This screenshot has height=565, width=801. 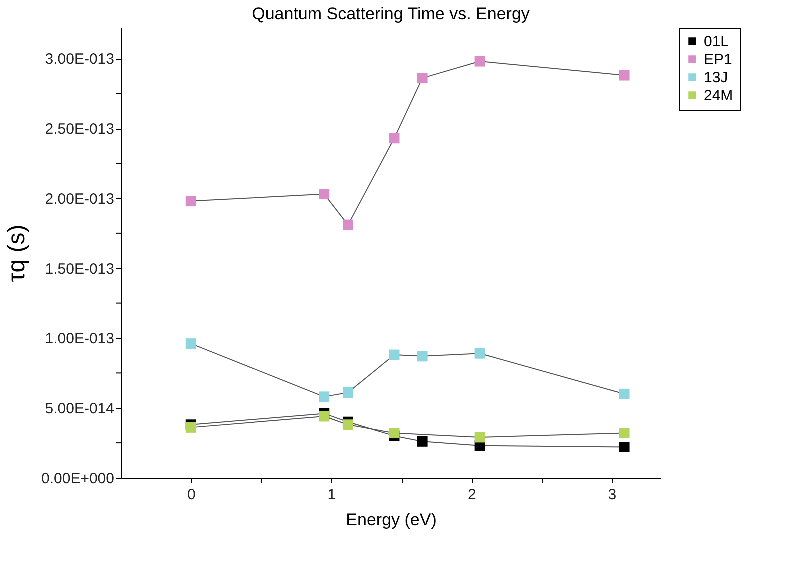 What do you see at coordinates (79, 409) in the screenshot?
I see `y-tick-label: 5.00E-014` at bounding box center [79, 409].